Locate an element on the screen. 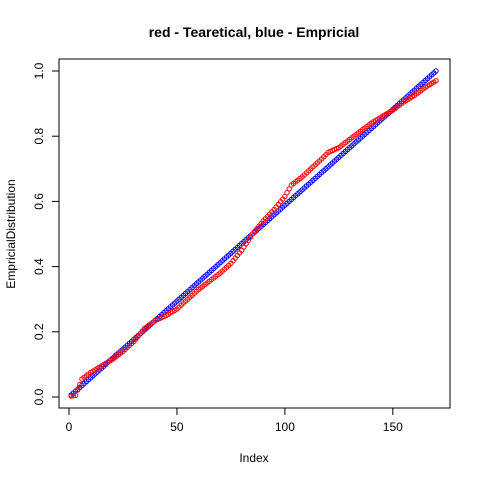 This screenshot has width=480, height=480. x-tick-label: 0 is located at coordinates (69, 427).